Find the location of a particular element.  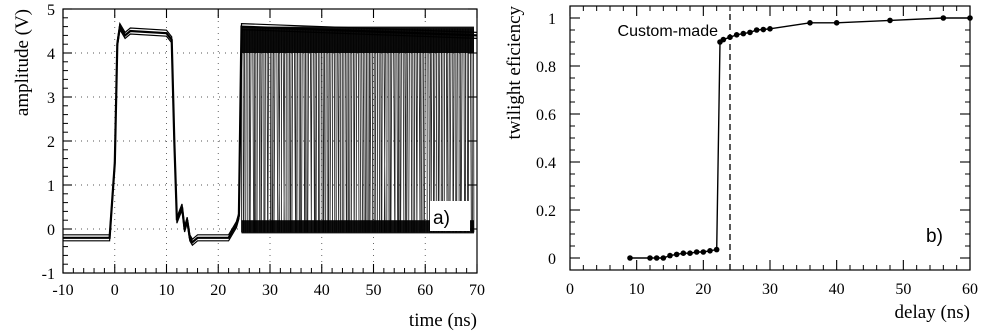

x-tick-label: -10 is located at coordinates (62, 290).